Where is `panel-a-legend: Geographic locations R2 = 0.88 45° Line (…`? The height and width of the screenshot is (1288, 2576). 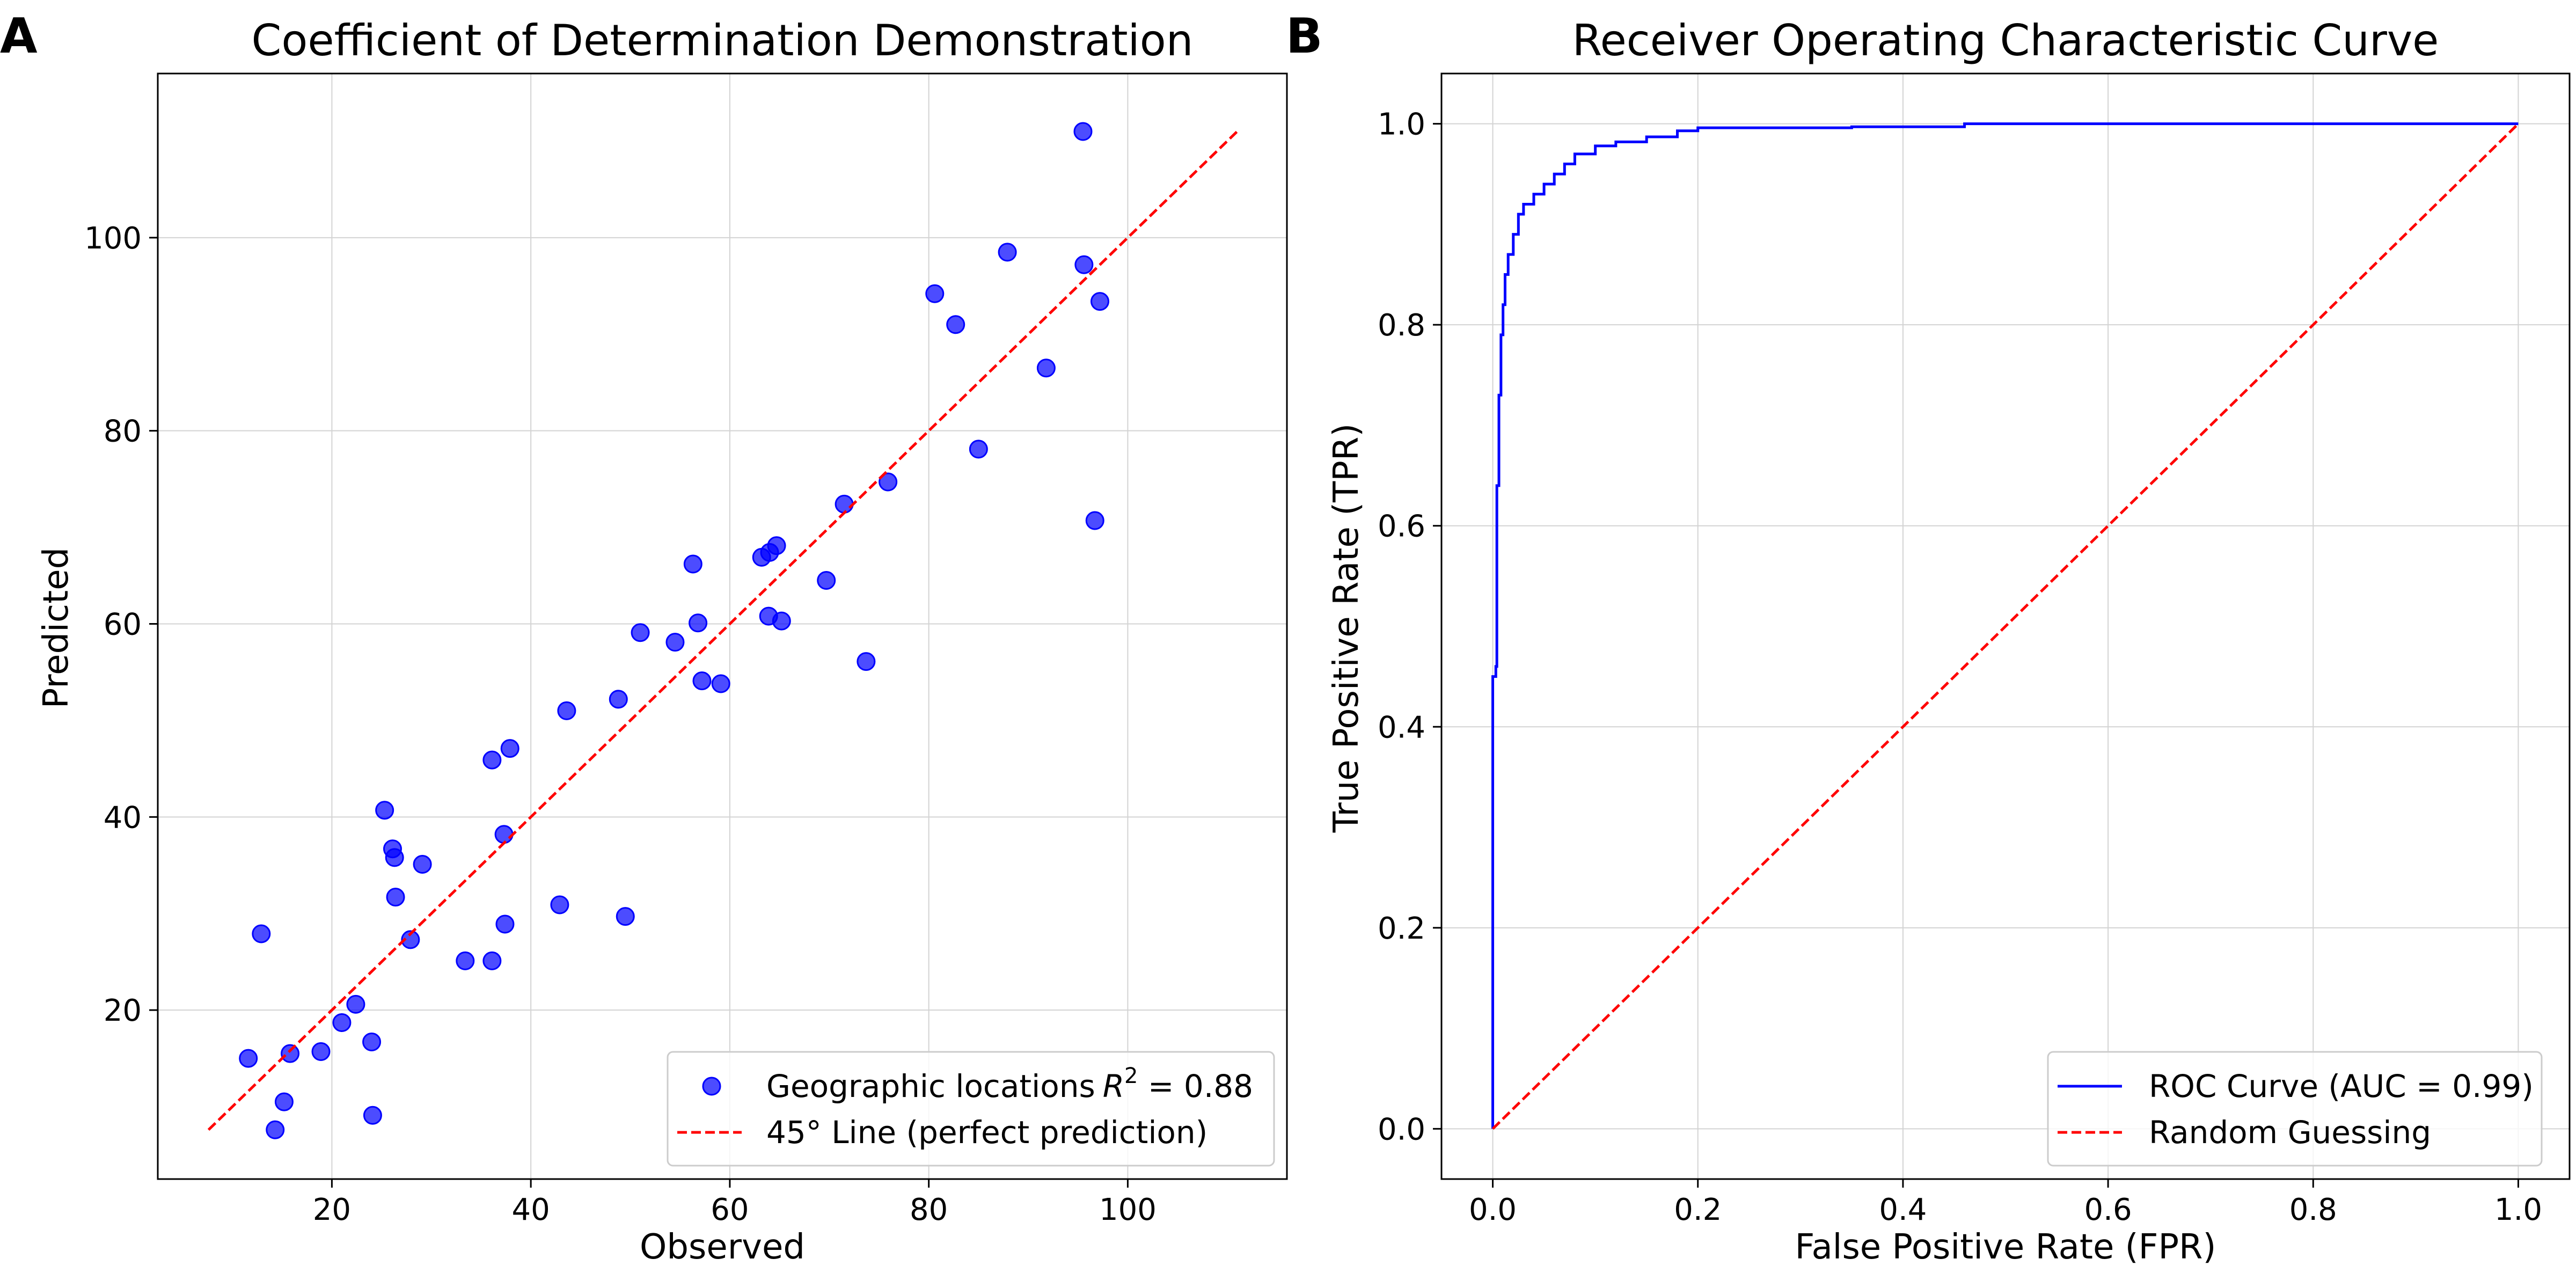
panel-a-legend: Geographic locations R2 = 0.88 45° Line (… is located at coordinates (971, 1109).